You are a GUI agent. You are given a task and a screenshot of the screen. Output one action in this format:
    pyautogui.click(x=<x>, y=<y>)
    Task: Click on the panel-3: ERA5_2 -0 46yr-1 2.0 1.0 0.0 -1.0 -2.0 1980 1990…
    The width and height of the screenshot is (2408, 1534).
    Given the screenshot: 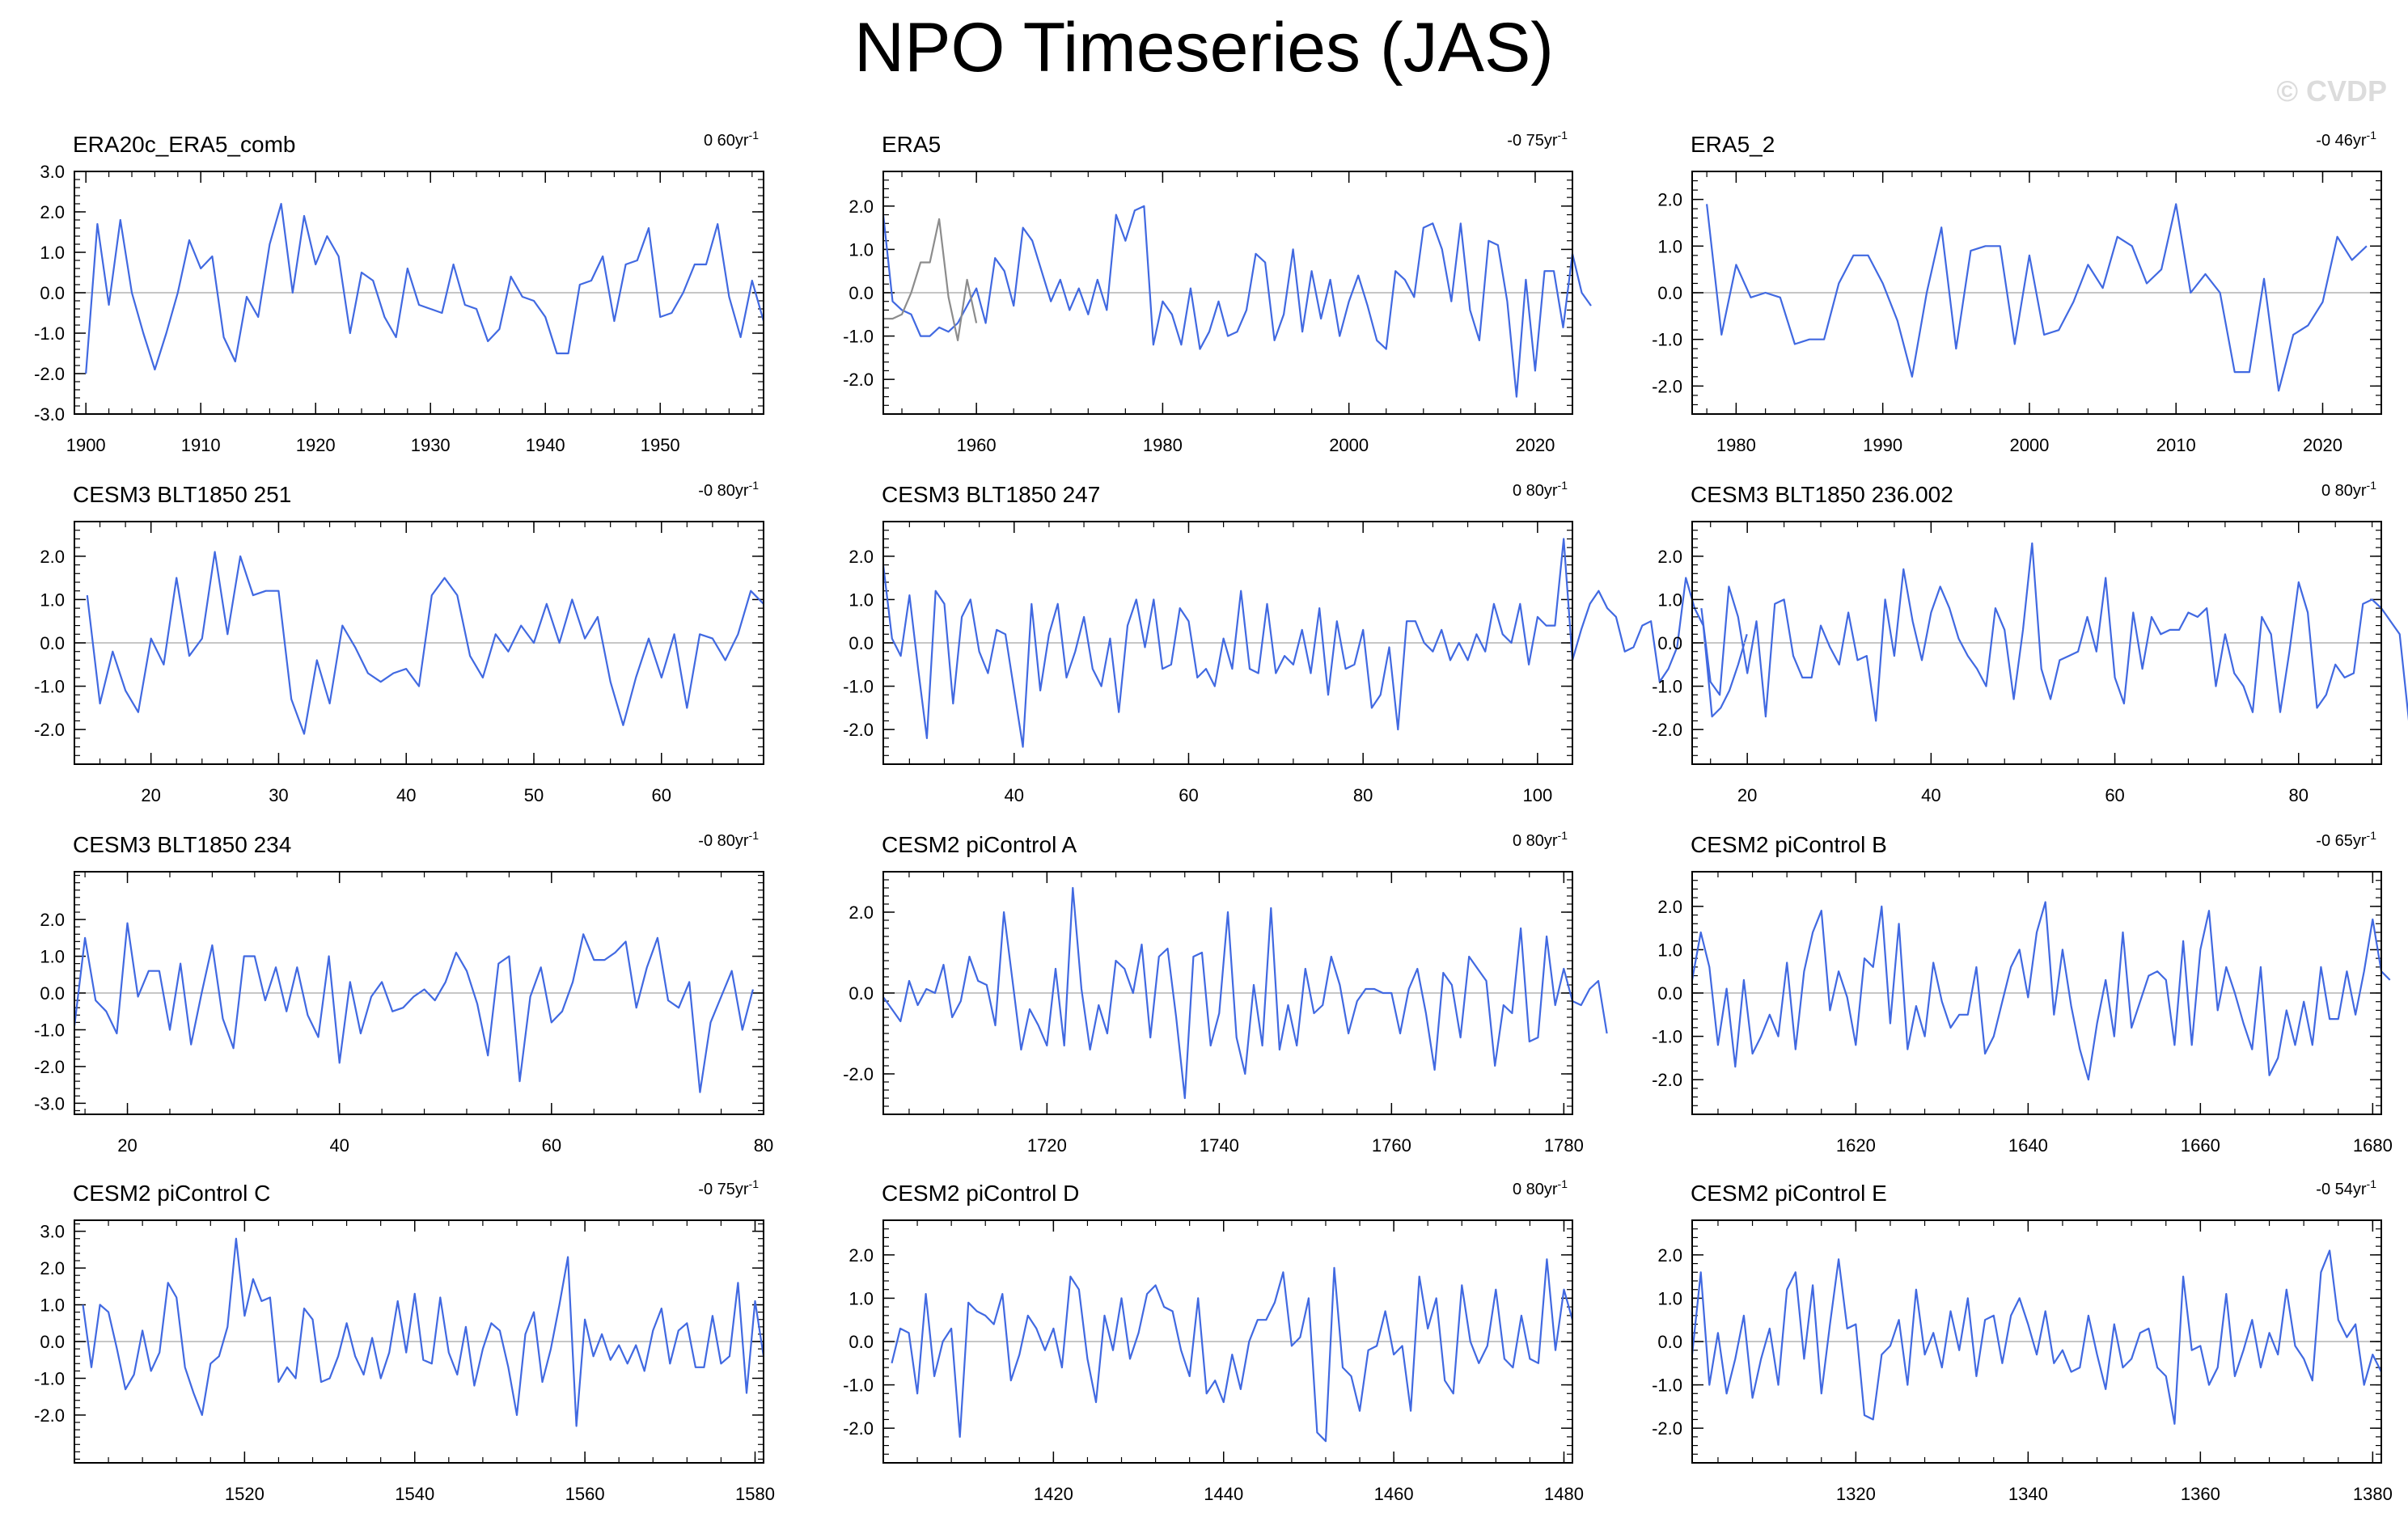 What is the action you would take?
    pyautogui.click(x=2017, y=292)
    